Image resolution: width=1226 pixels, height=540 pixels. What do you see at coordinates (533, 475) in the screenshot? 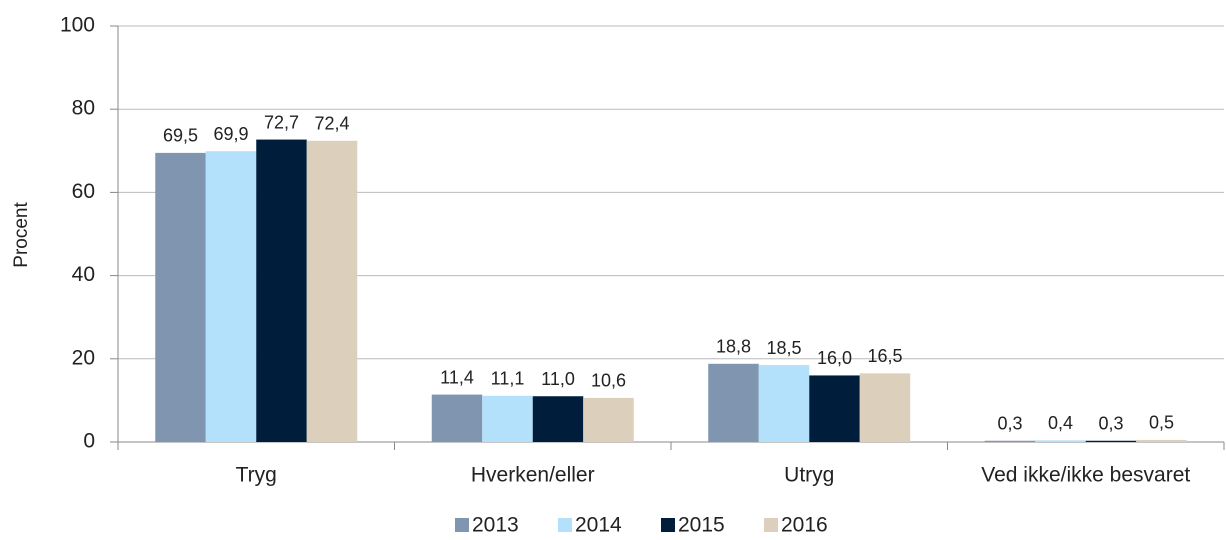
I see `x-tick-label: Hverken/eller` at bounding box center [533, 475].